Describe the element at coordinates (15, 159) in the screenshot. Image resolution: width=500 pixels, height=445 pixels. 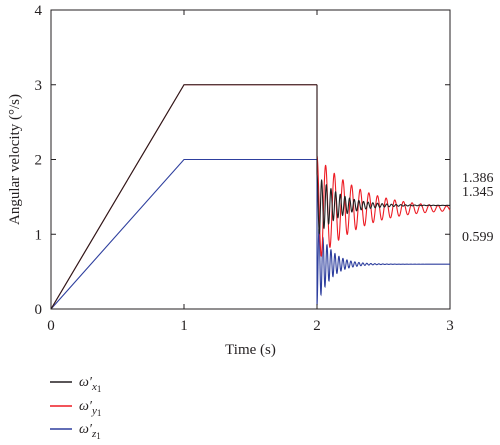
I see `y-axis-title: Angular velocity (°/s)` at that location.